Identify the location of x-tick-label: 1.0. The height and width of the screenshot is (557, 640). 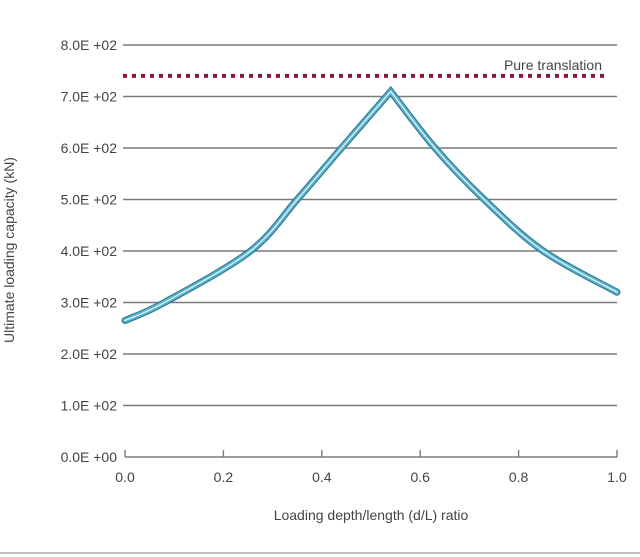
(617, 477).